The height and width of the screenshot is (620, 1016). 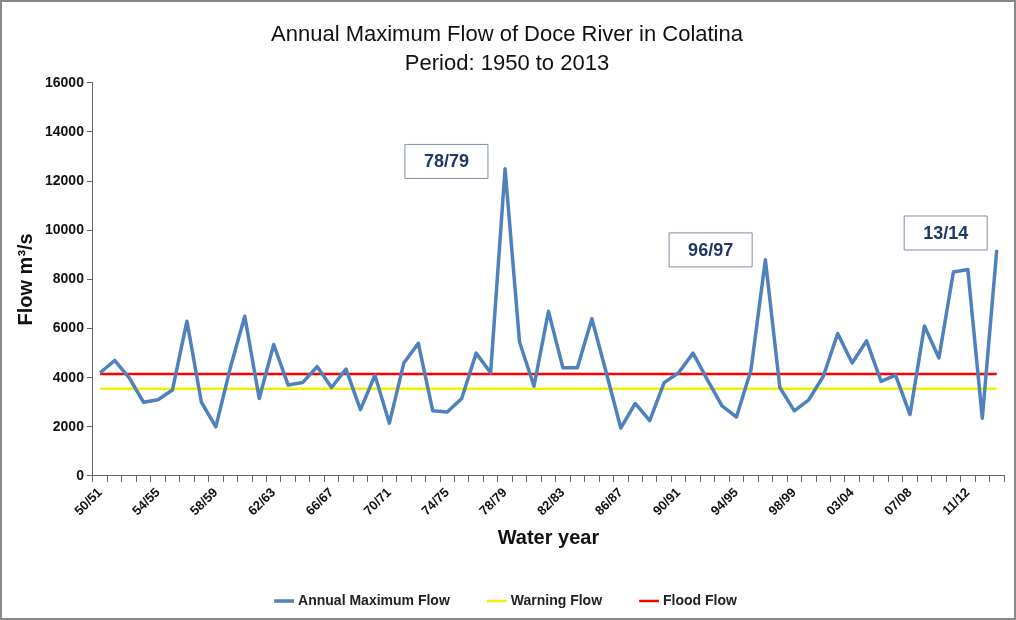 What do you see at coordinates (64, 179) in the screenshot?
I see `y-tick-label: 12000` at bounding box center [64, 179].